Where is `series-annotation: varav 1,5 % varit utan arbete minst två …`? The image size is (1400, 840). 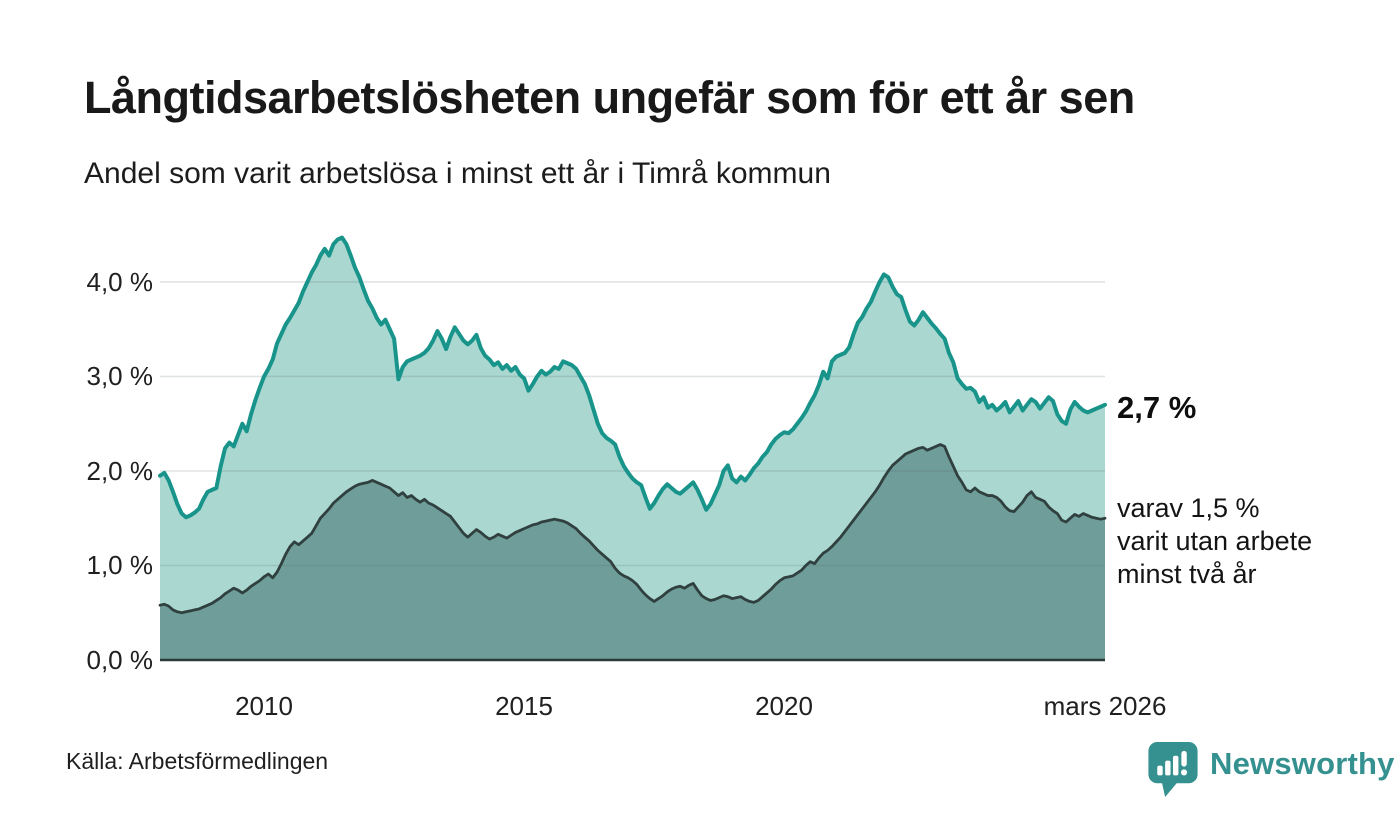 series-annotation: varav 1,5 % varit utan arbete minst två … is located at coordinates (1214, 541).